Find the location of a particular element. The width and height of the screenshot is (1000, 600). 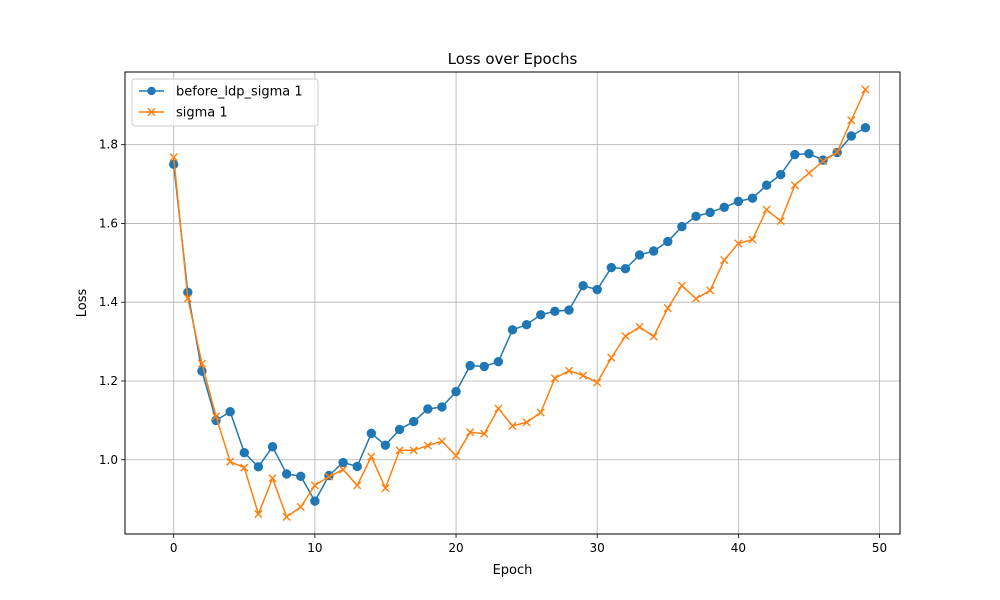

legend-entry: before_ldp_sigma 1 is located at coordinates (221, 92).